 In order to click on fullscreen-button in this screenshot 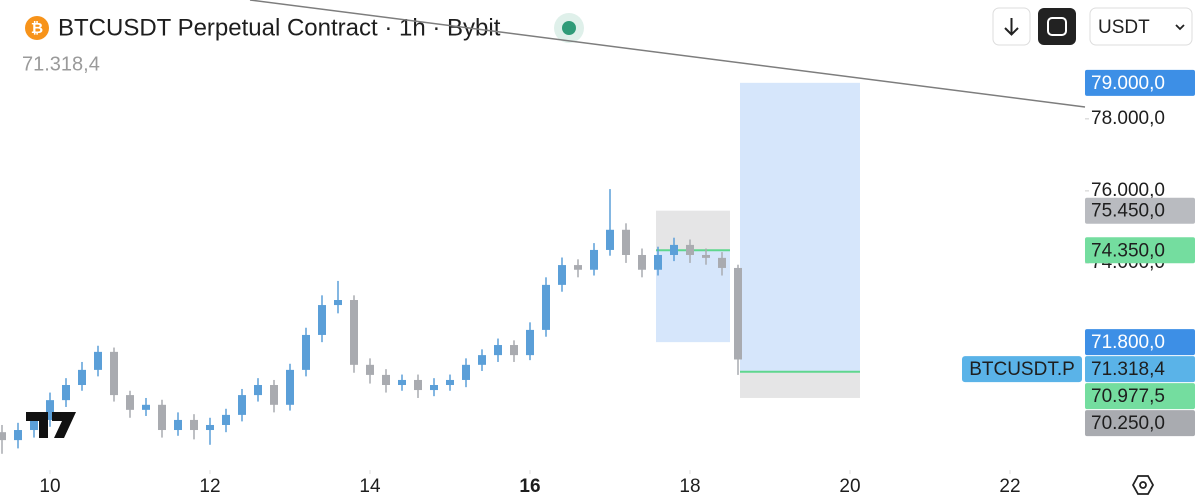, I will do `click(1057, 26)`.